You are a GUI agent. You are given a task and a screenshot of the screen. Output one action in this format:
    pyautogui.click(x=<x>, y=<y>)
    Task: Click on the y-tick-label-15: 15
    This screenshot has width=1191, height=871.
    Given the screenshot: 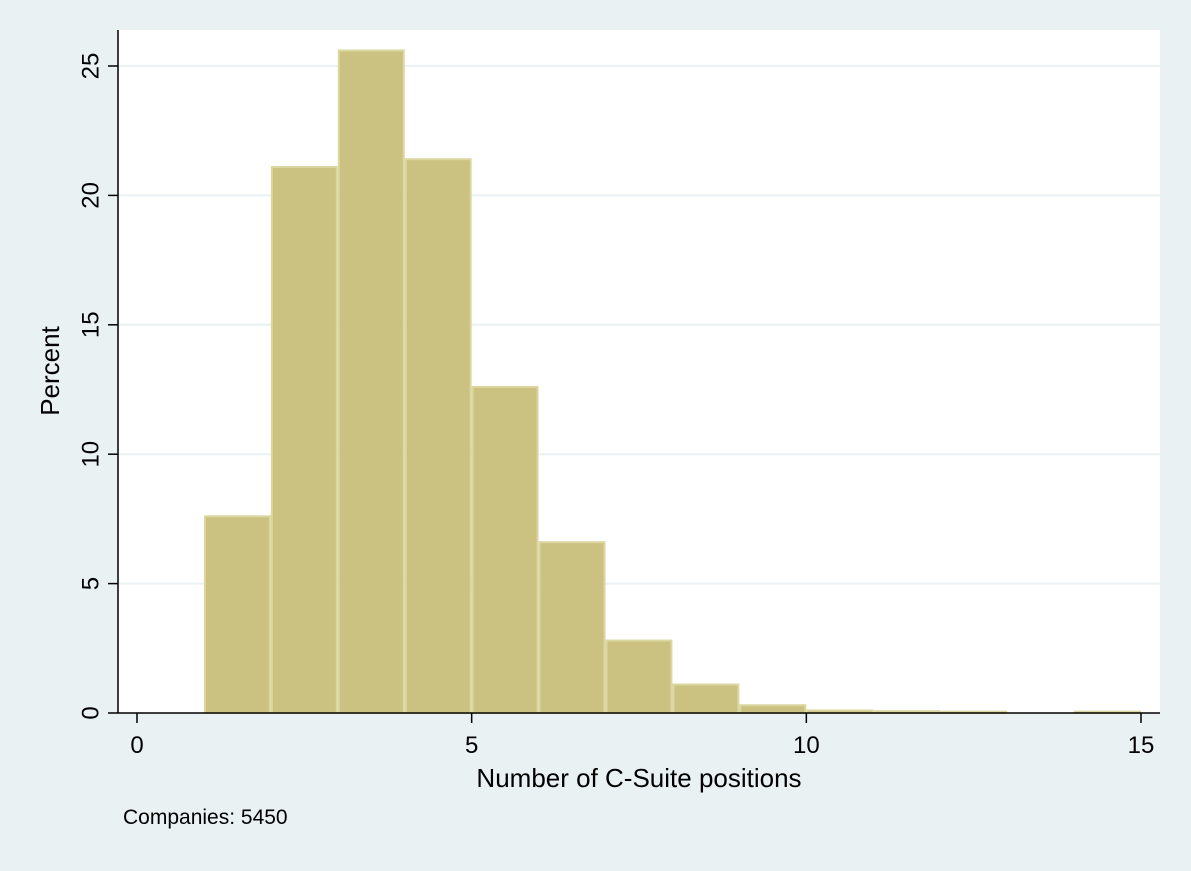 What is the action you would take?
    pyautogui.click(x=90, y=324)
    